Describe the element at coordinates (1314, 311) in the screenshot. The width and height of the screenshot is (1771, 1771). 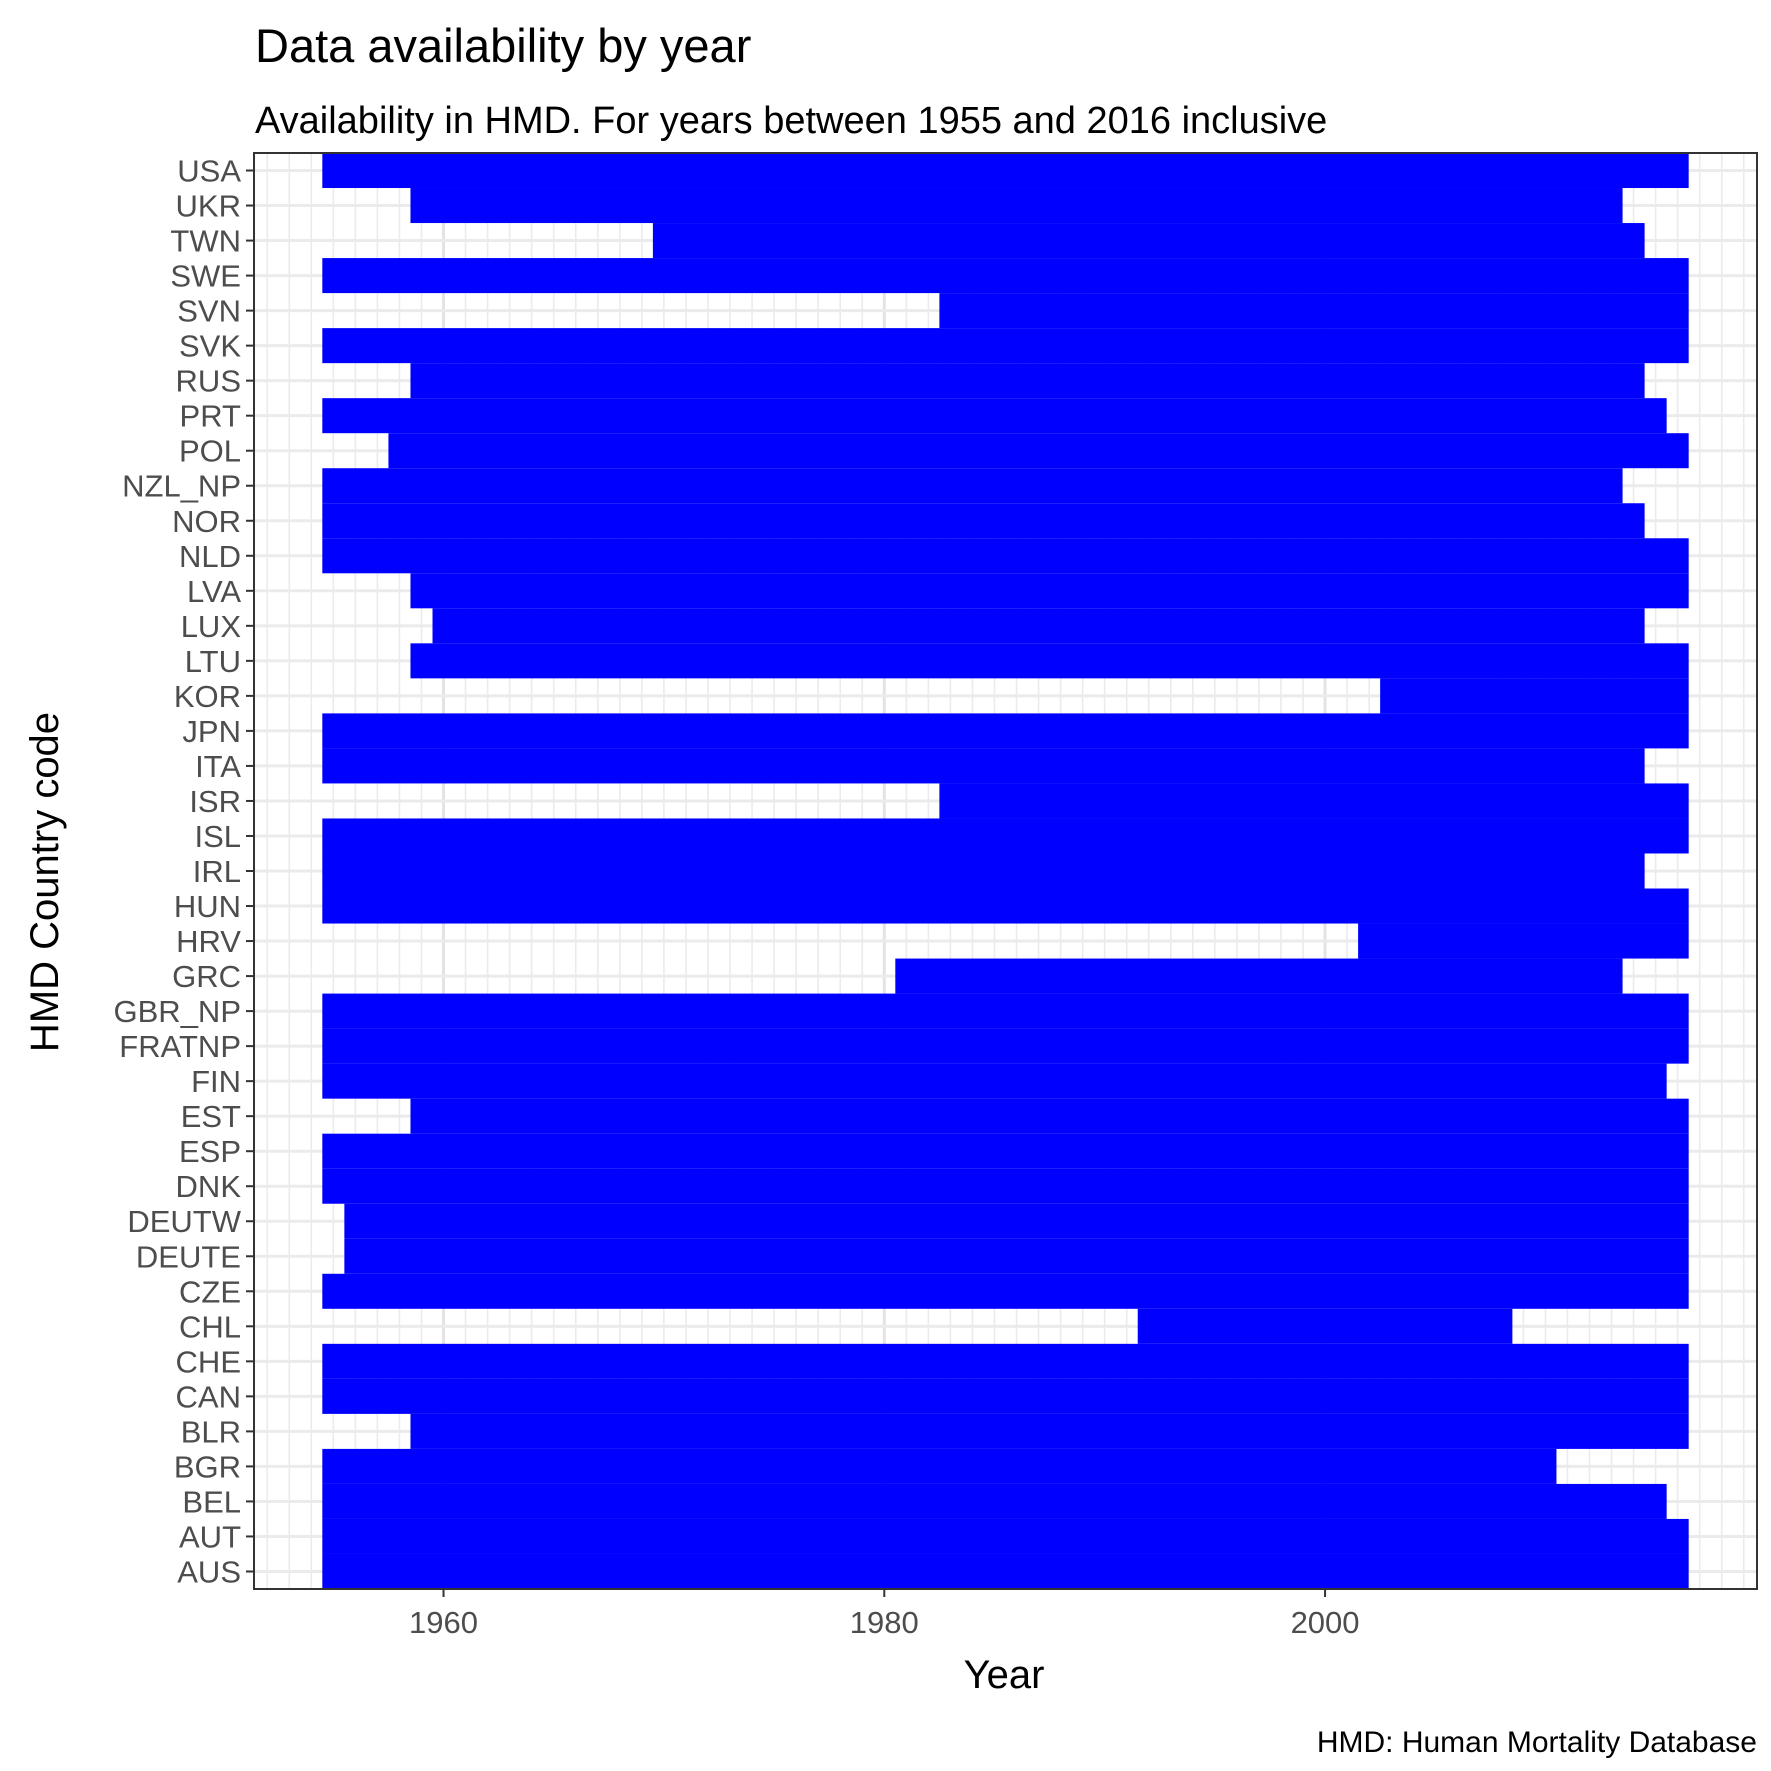
I see `bar-svn` at that location.